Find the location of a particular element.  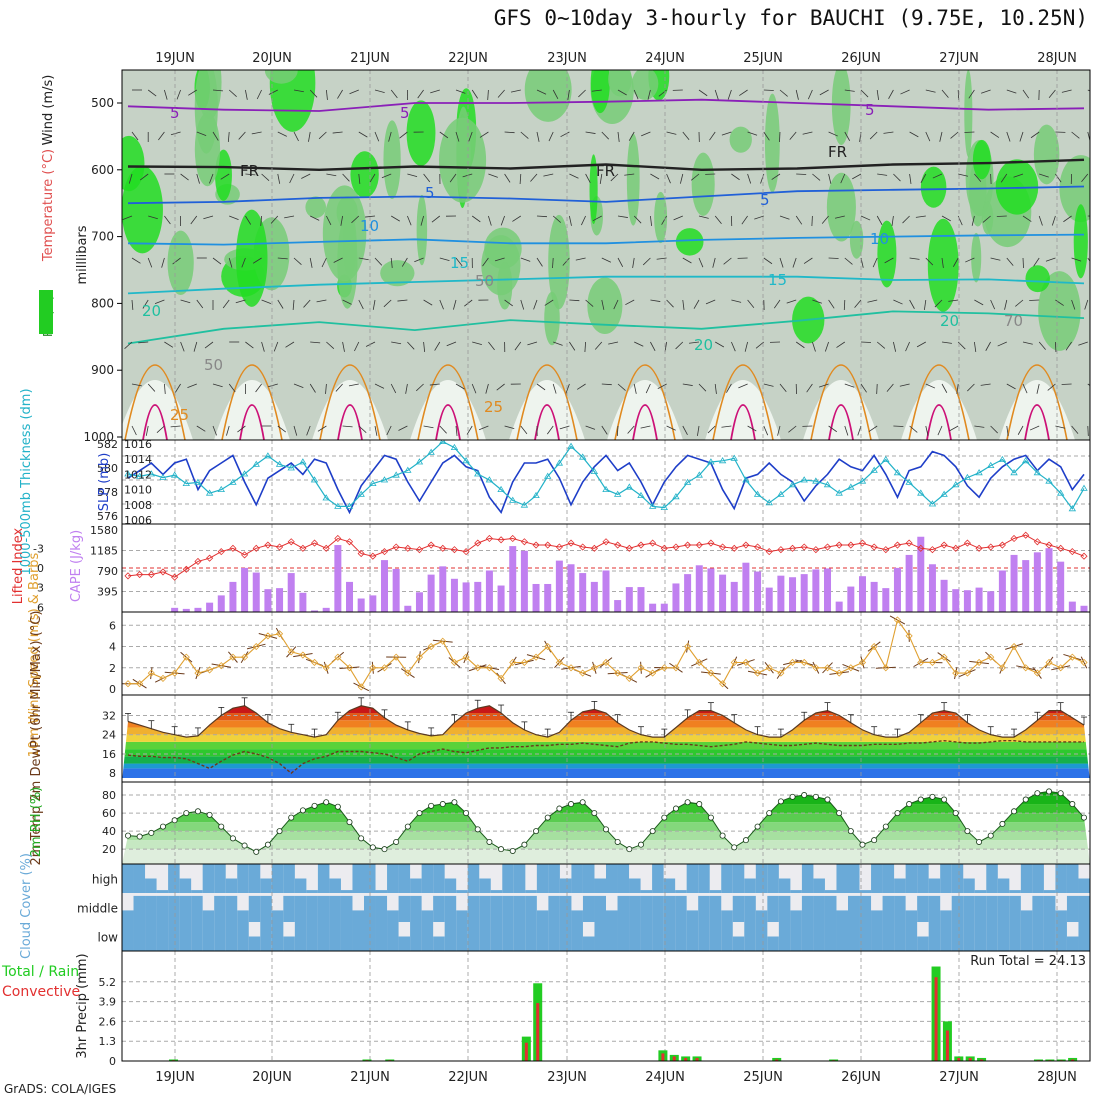

th-background is located at coordinates (606, 482).